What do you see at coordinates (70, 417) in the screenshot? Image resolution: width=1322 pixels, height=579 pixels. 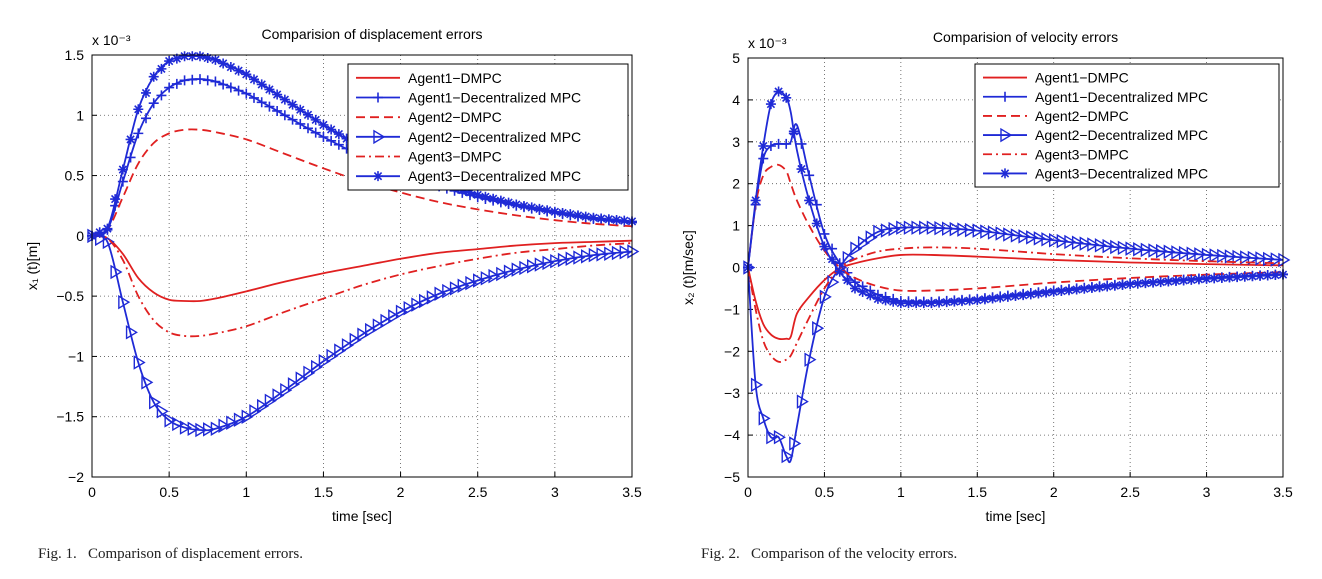 I see `y-tick-label: −1.5` at bounding box center [70, 417].